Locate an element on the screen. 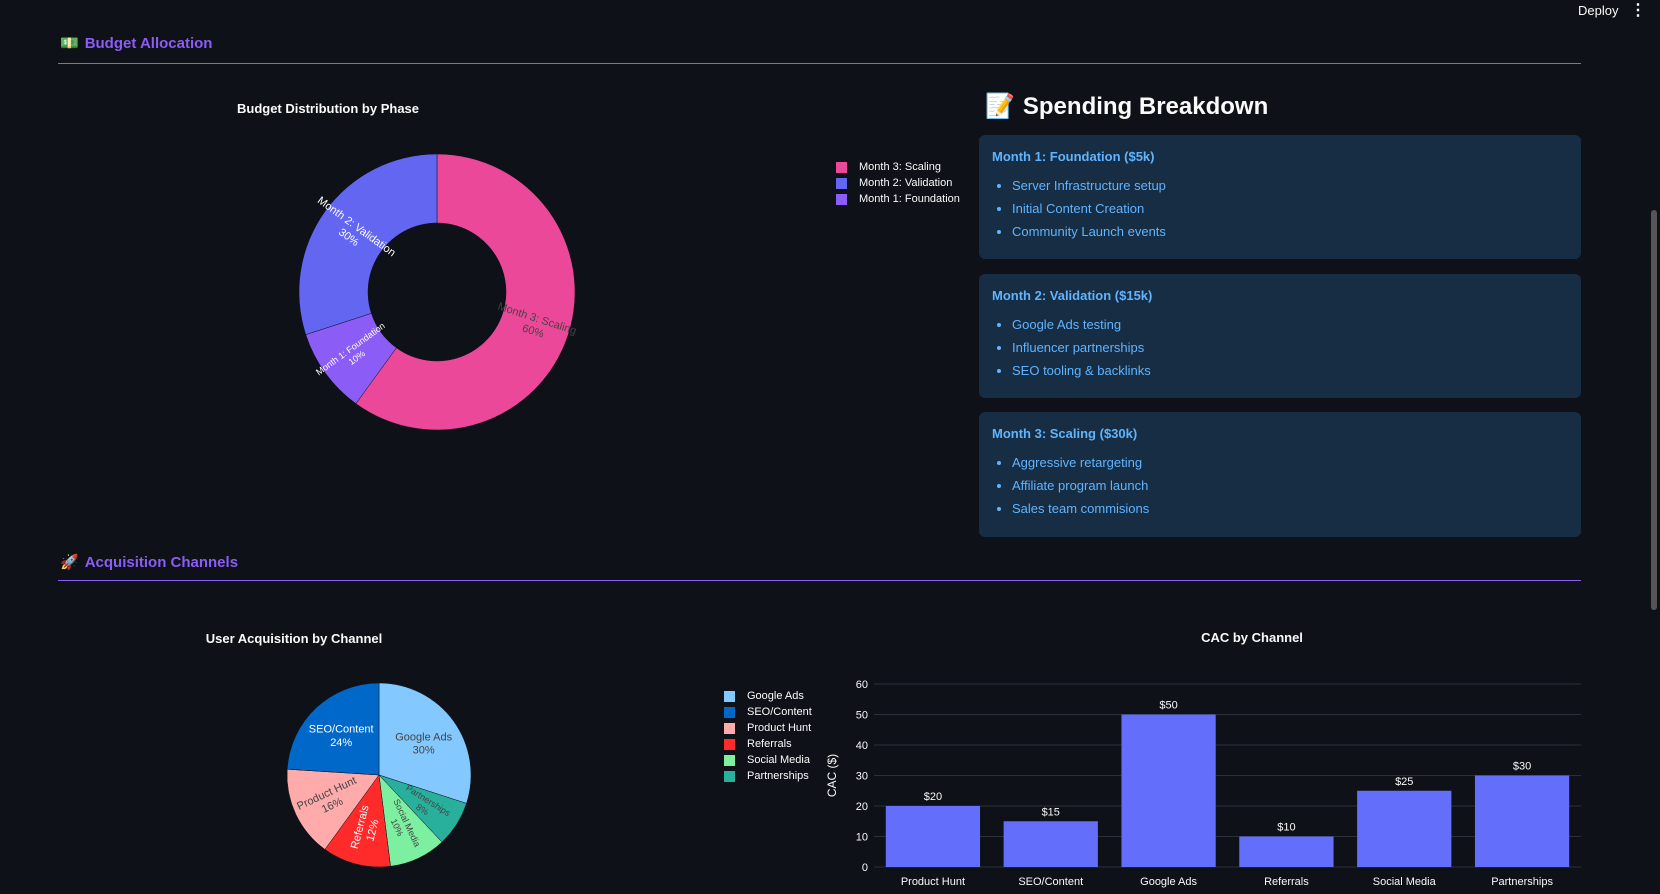  card-item: Google Ads testing is located at coordinates (1290, 328).